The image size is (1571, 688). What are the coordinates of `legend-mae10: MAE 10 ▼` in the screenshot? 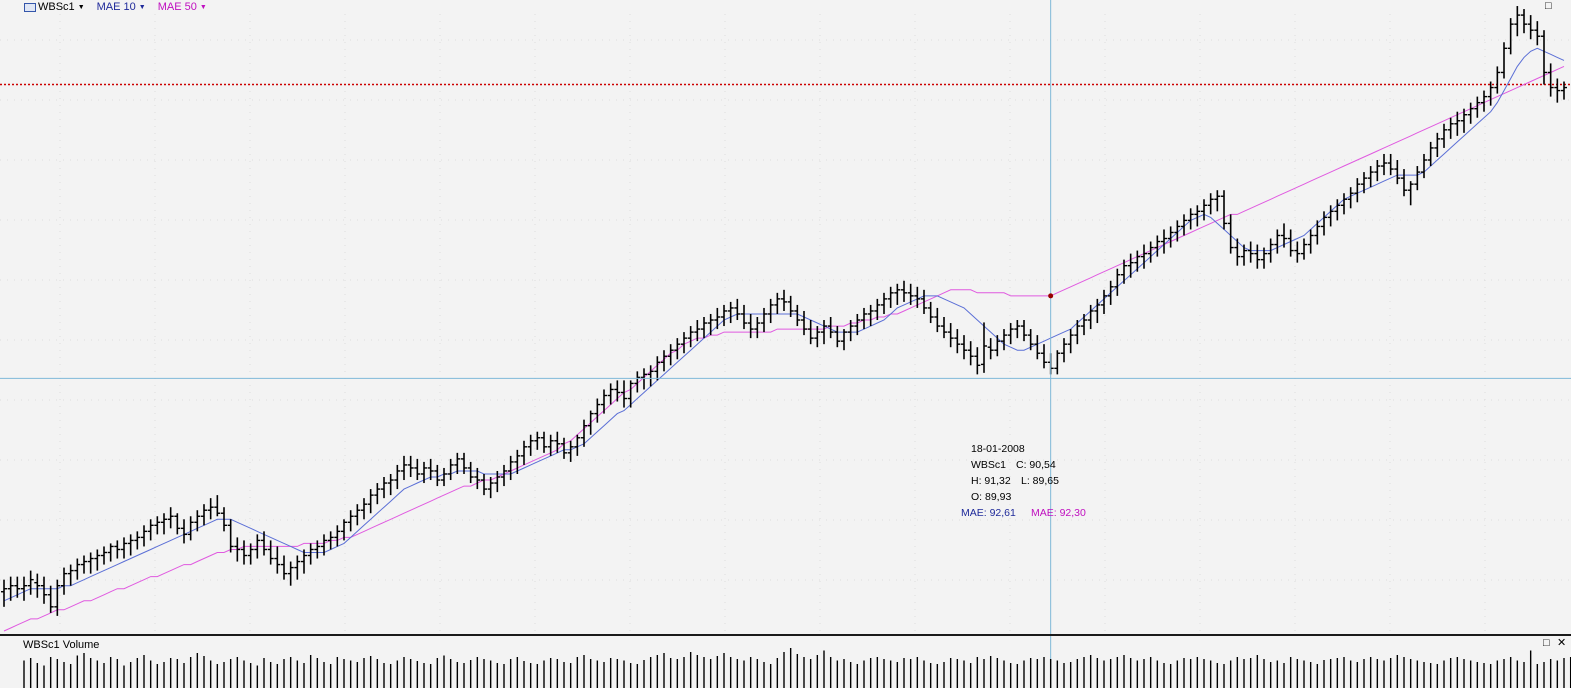 It's located at (121, 7).